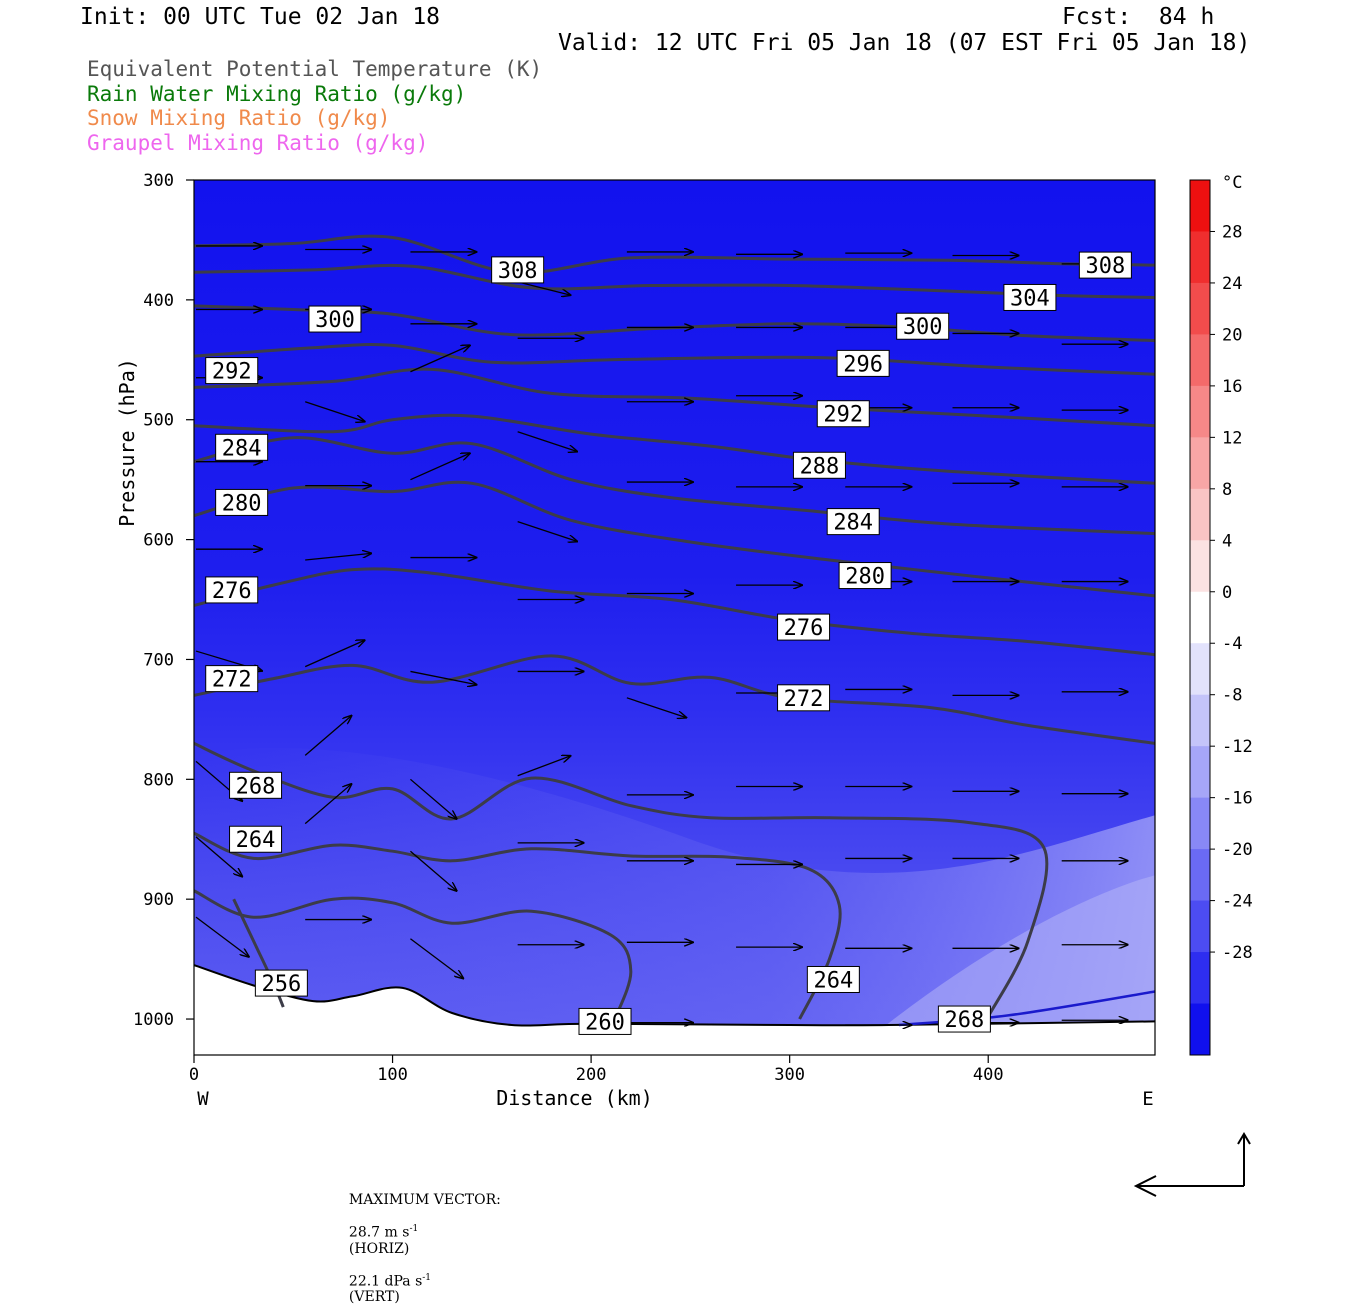 This screenshot has width=1350, height=1305. Describe the element at coordinates (1237, 850) in the screenshot. I see `colorbar-tick-label: -20` at that location.